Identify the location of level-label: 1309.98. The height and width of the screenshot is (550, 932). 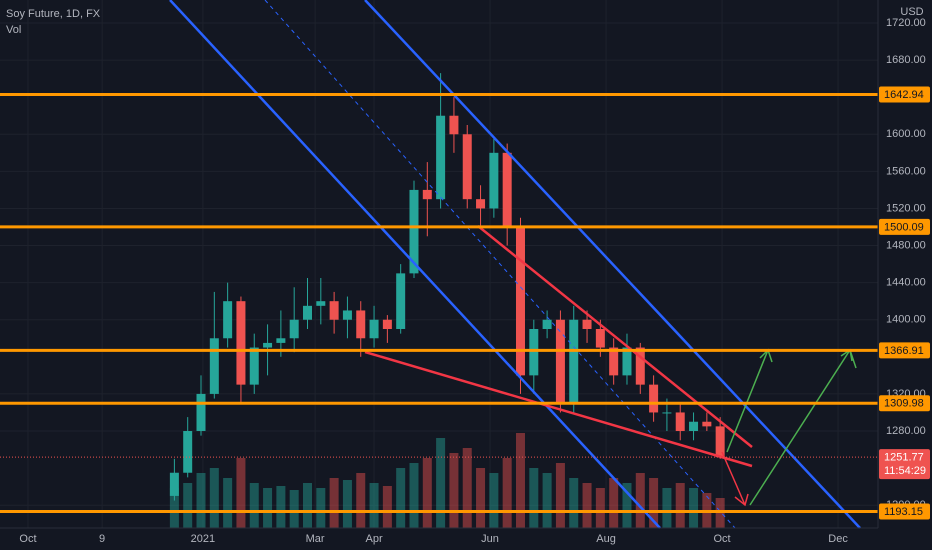
(904, 404).